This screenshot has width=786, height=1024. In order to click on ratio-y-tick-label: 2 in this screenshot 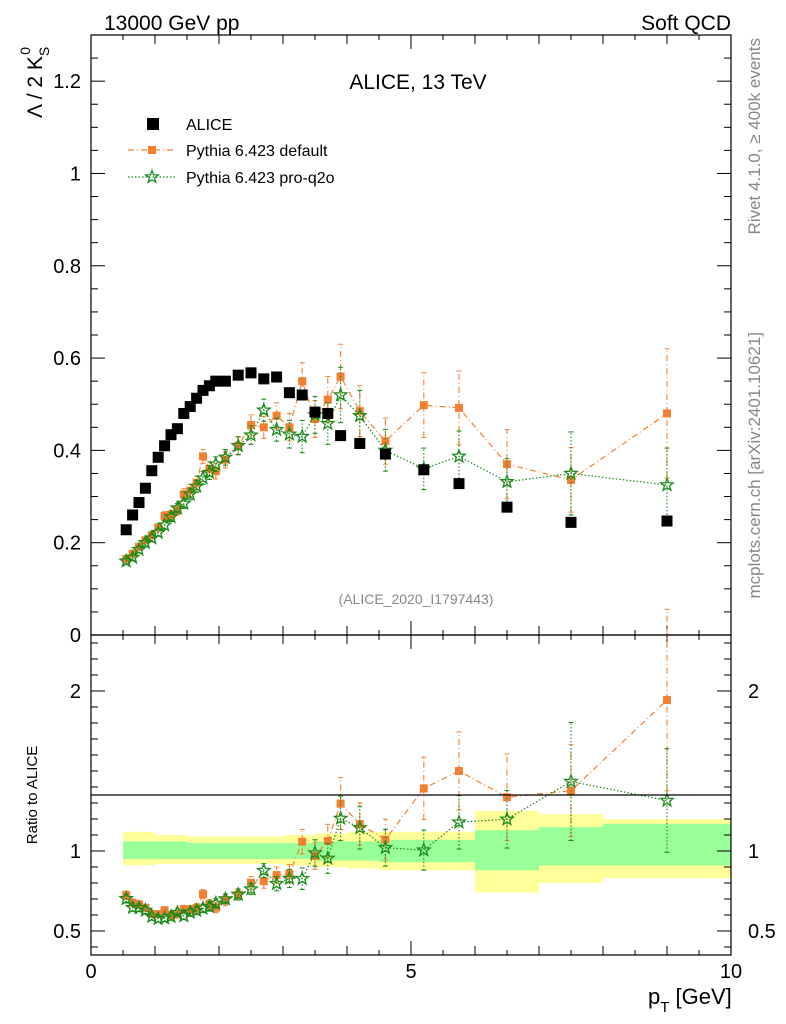, I will do `click(75, 692)`.